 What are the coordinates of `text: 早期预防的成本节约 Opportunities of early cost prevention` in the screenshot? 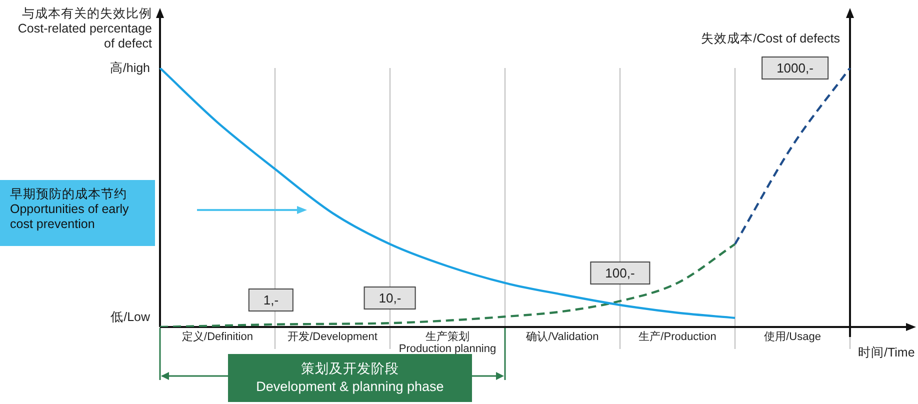 It's located at (77, 213).